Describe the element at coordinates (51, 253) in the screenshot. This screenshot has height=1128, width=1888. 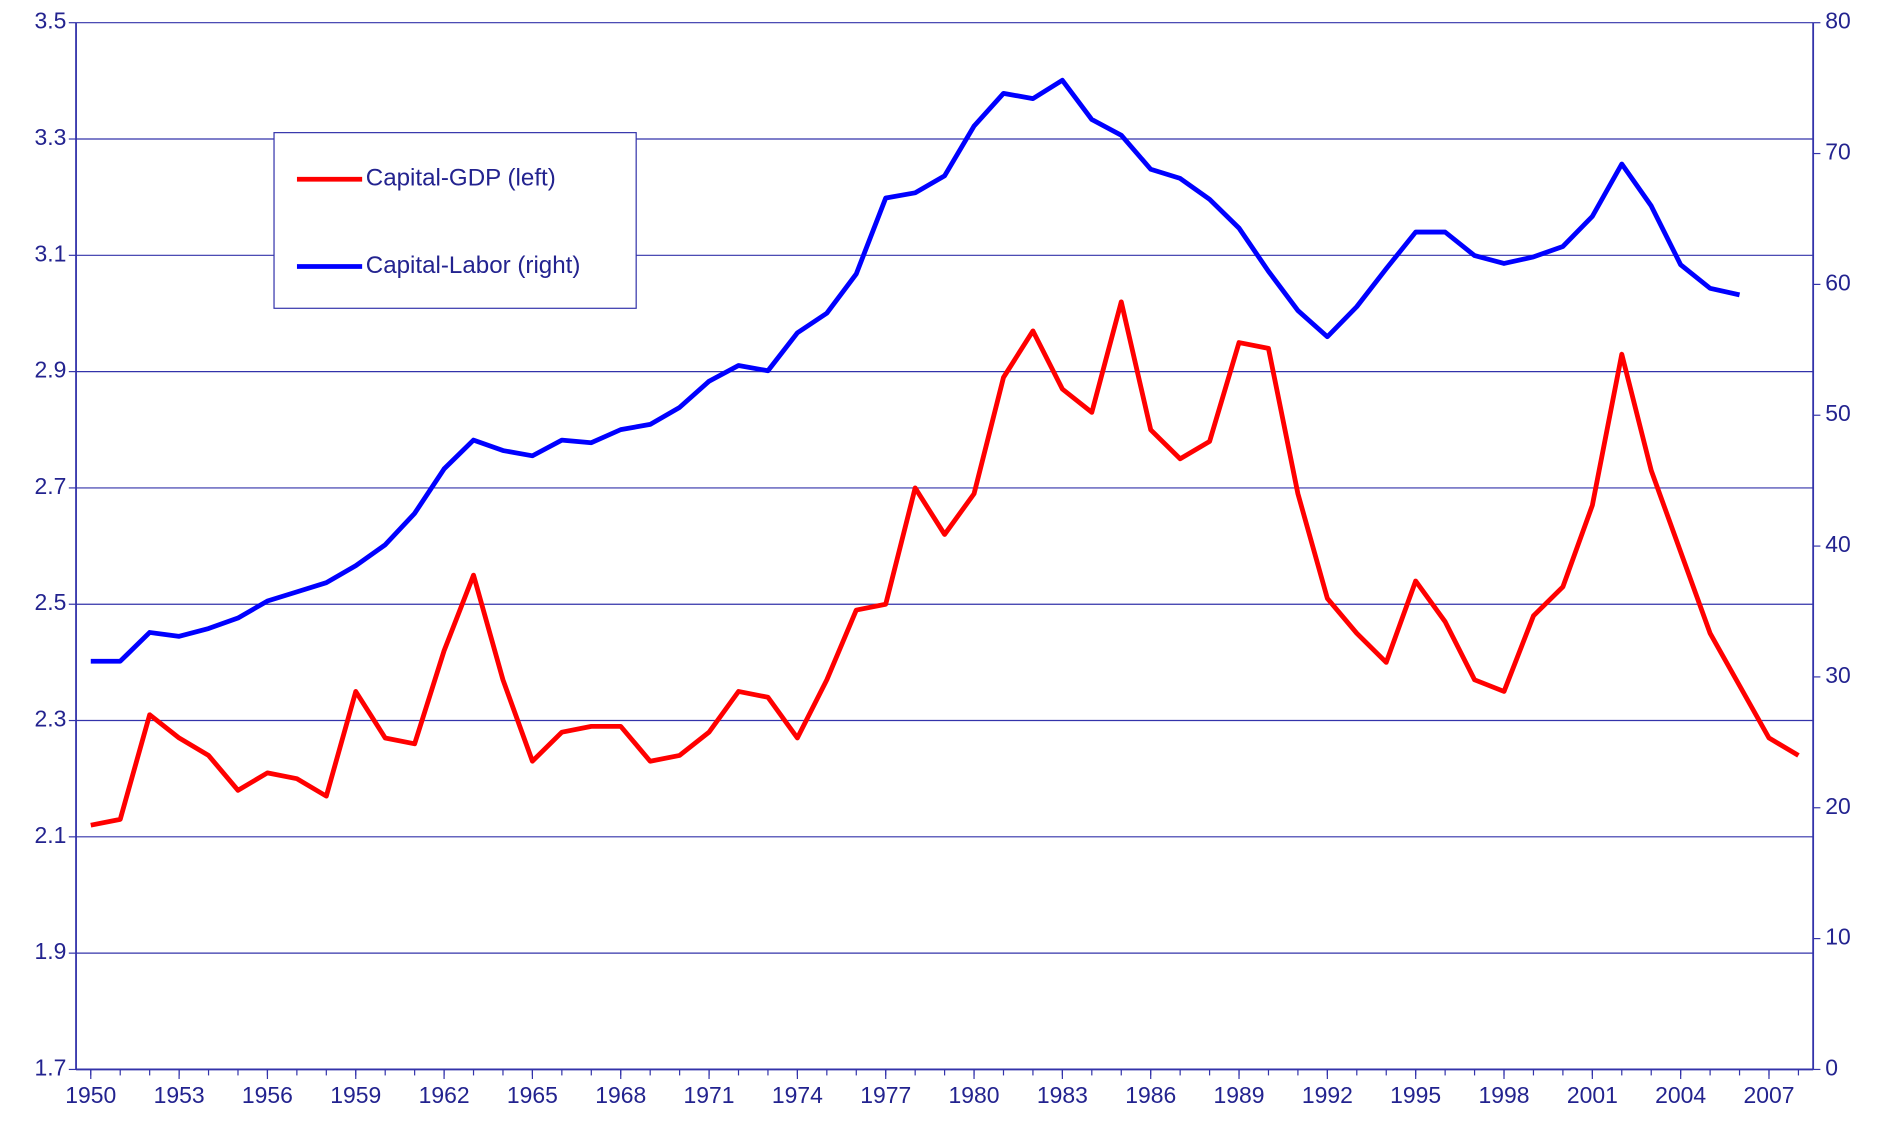
I see `y-tick-label: 3.1` at that location.